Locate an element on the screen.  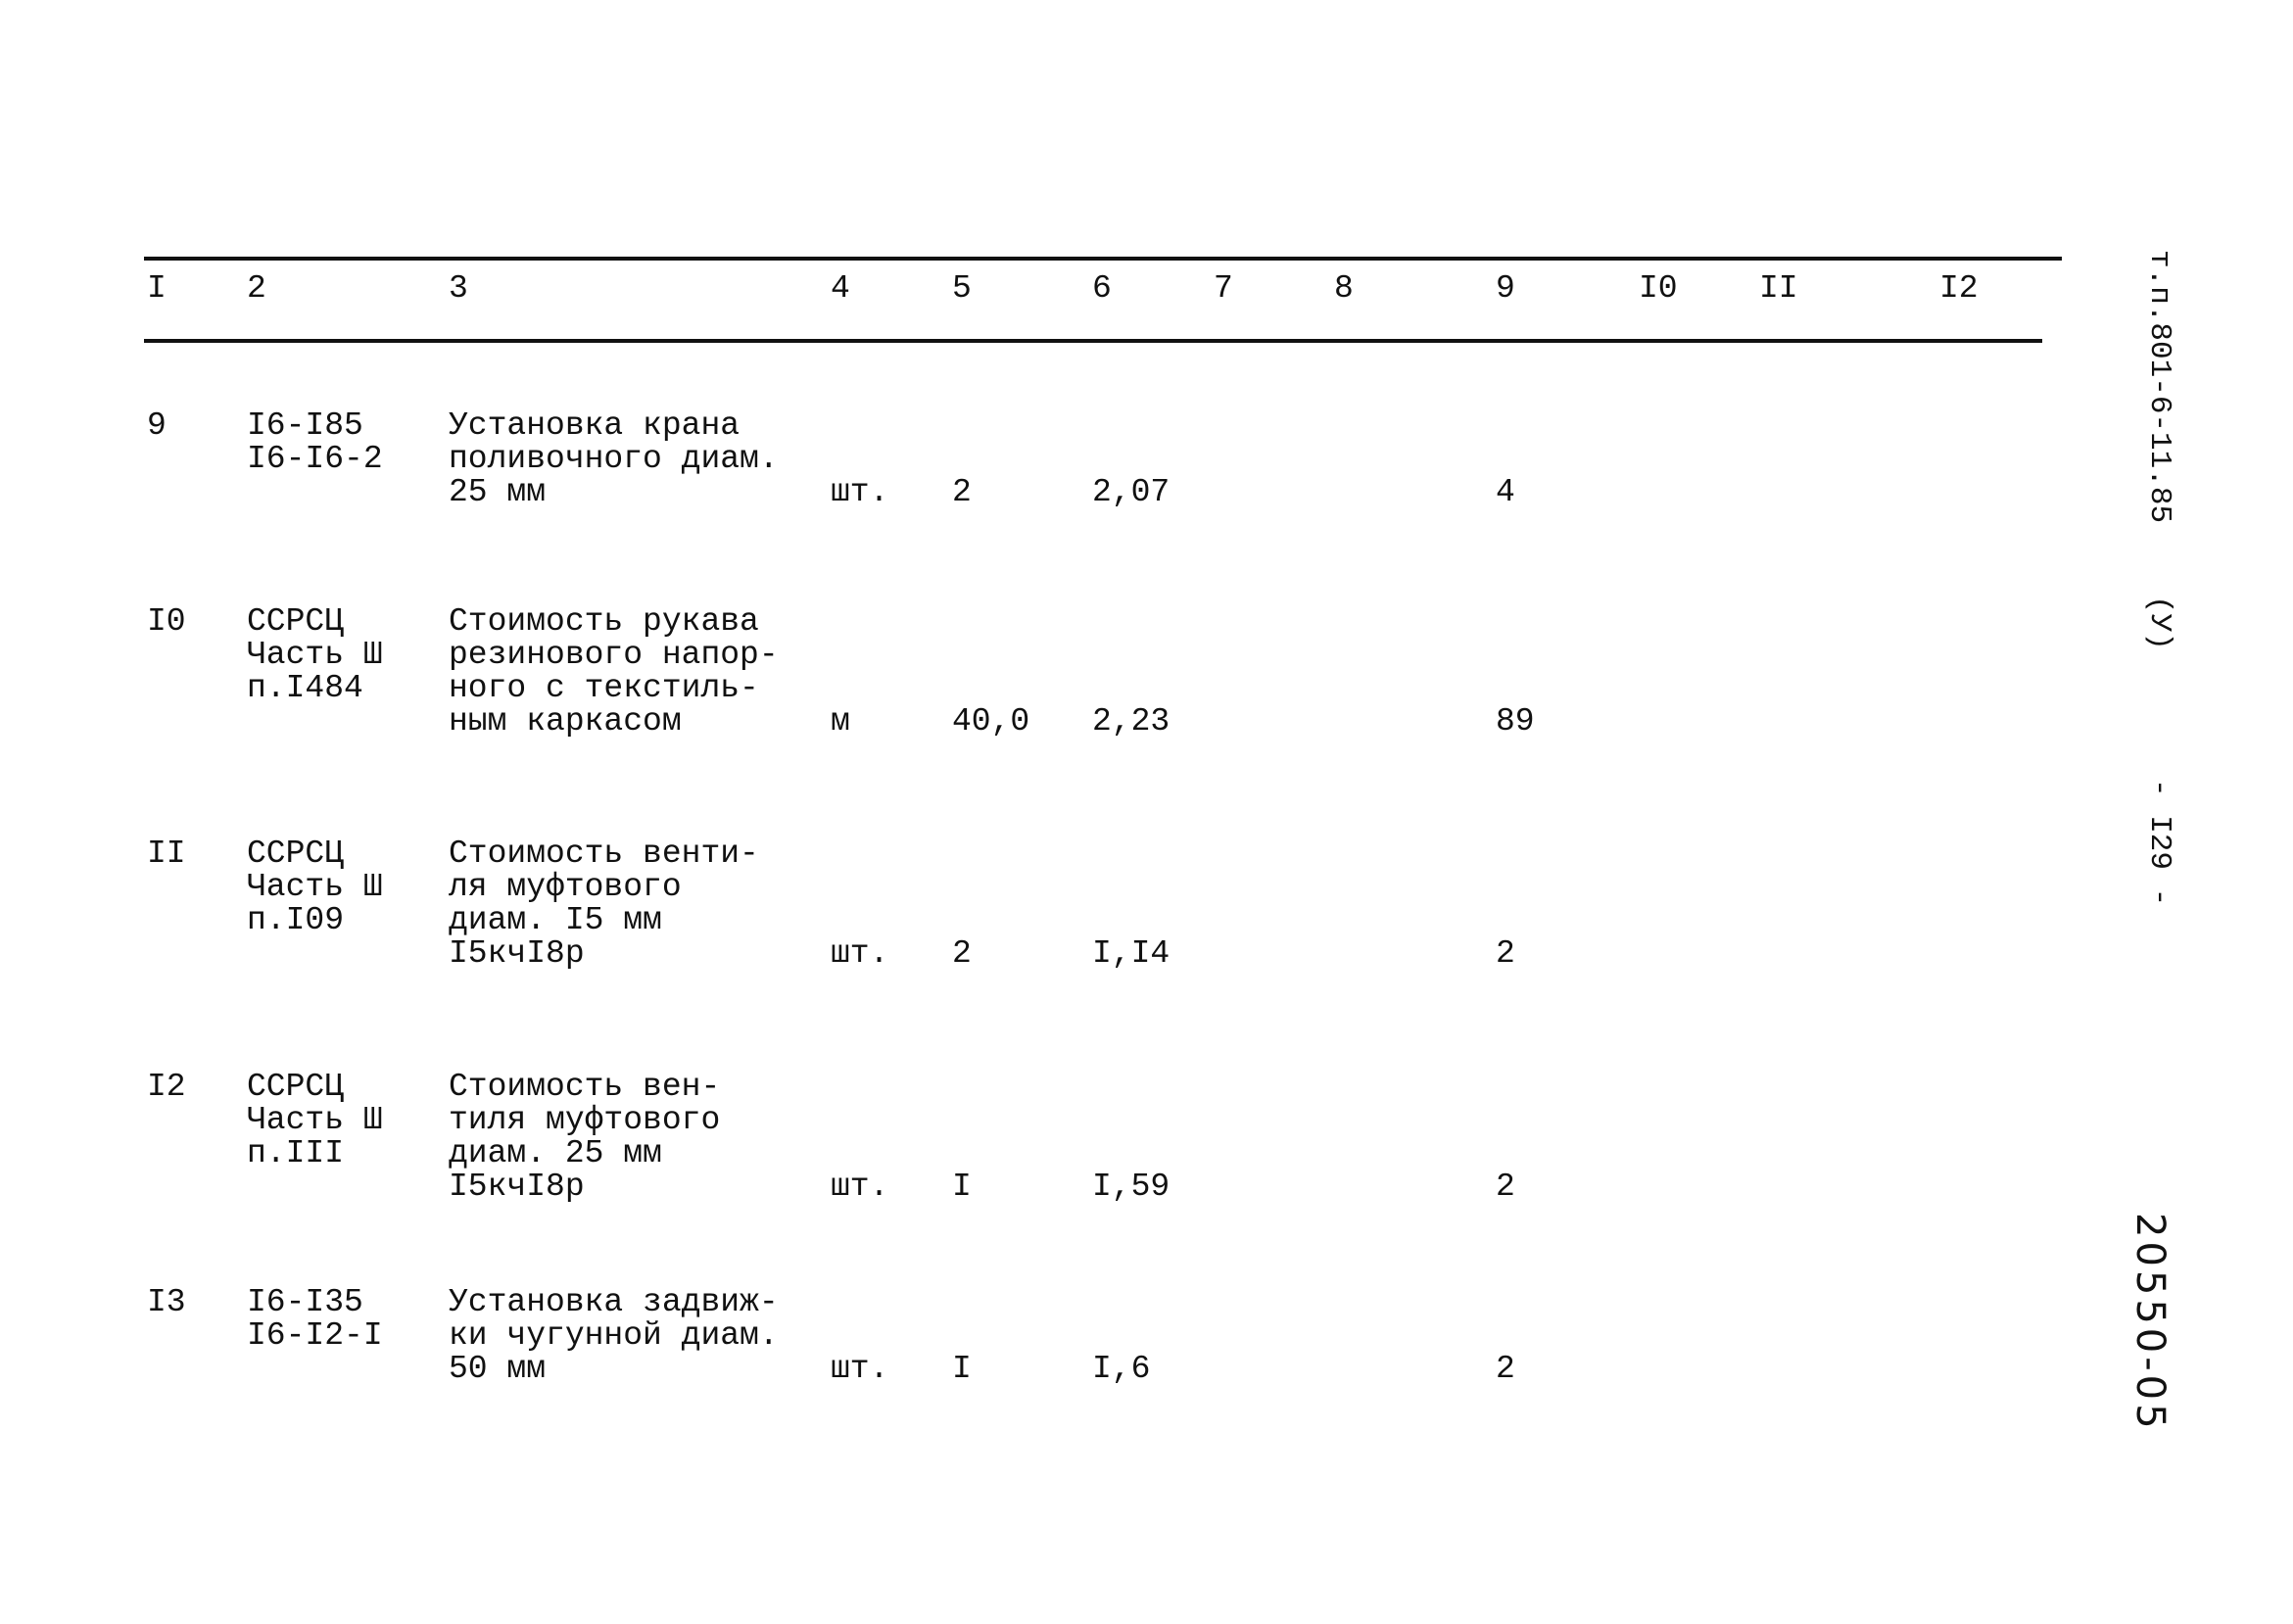
work-description: поливочного диам. is located at coordinates (614, 459).